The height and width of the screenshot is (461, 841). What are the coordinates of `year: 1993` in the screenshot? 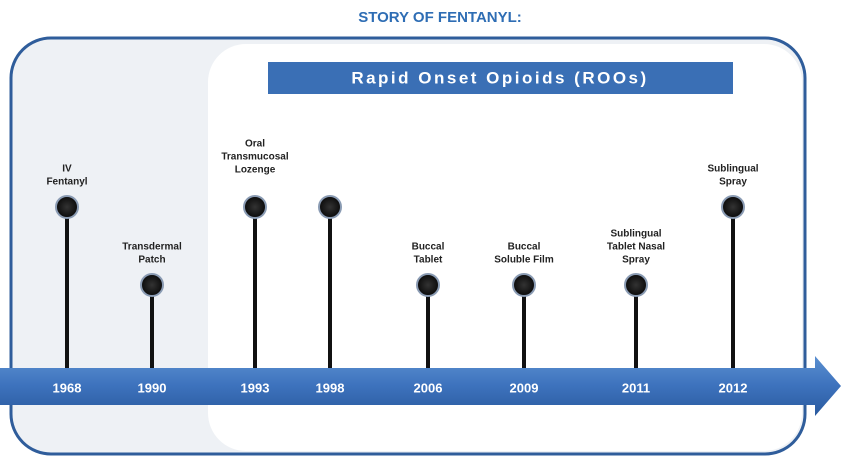 It's located at (255, 387).